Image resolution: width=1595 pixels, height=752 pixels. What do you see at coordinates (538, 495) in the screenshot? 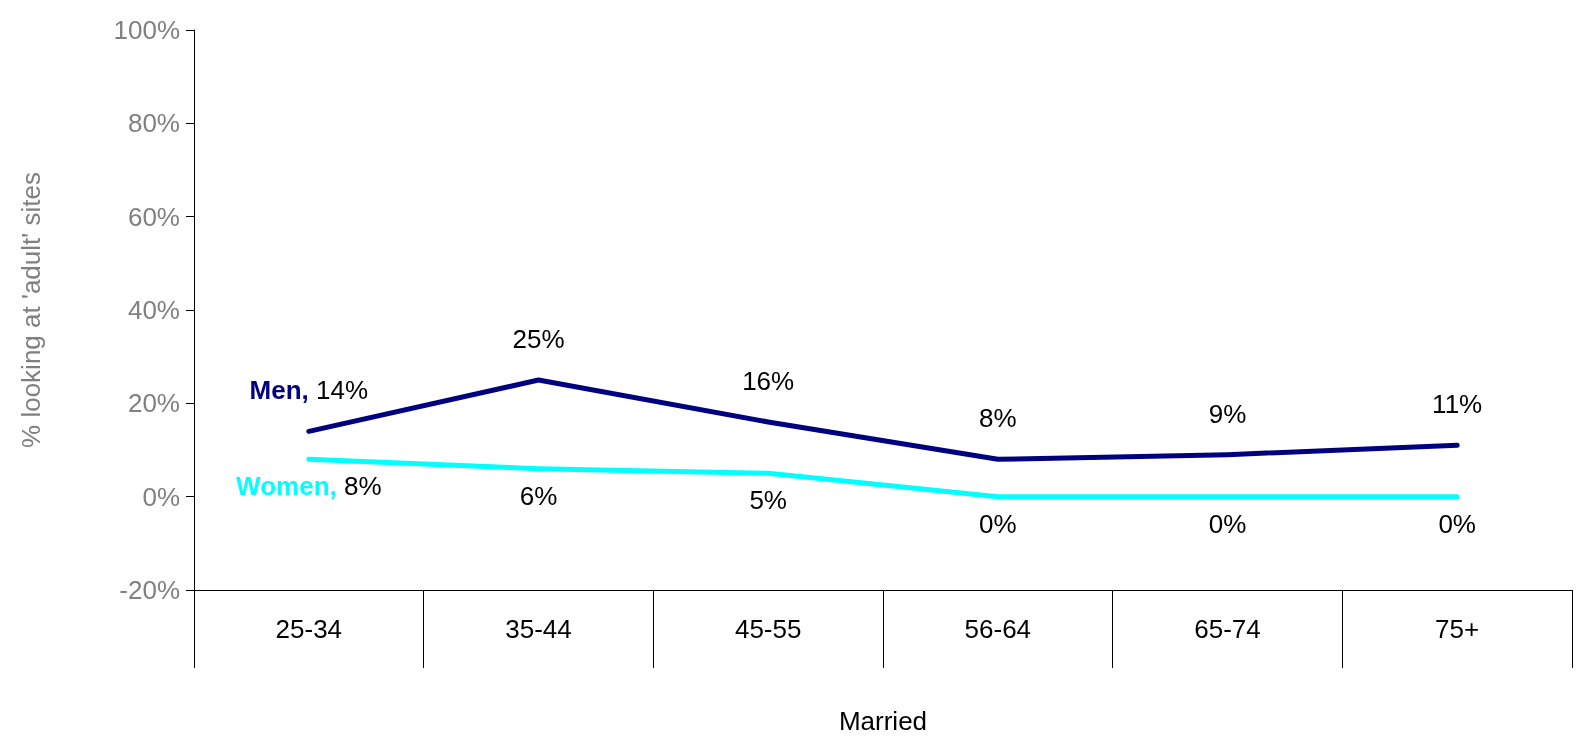
I see `data-label: 6%` at bounding box center [538, 495].